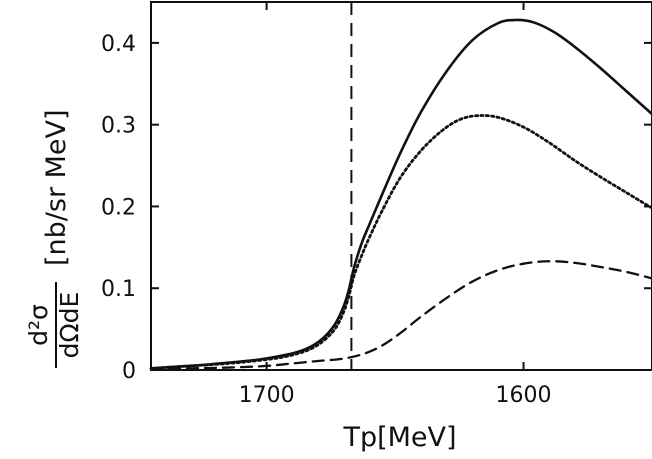  Describe the element at coordinates (118, 289) in the screenshot. I see `y-tick-label: 0.1` at that location.